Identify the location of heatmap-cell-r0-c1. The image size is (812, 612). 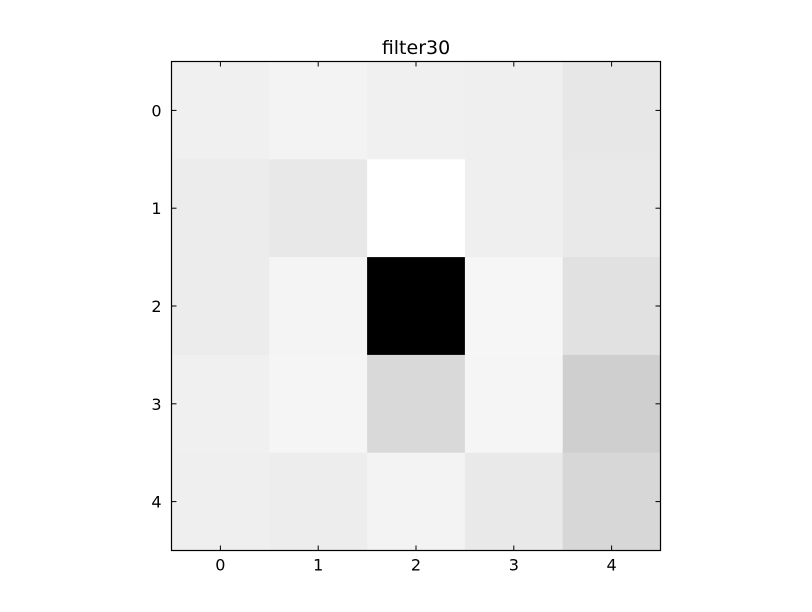
(318, 110).